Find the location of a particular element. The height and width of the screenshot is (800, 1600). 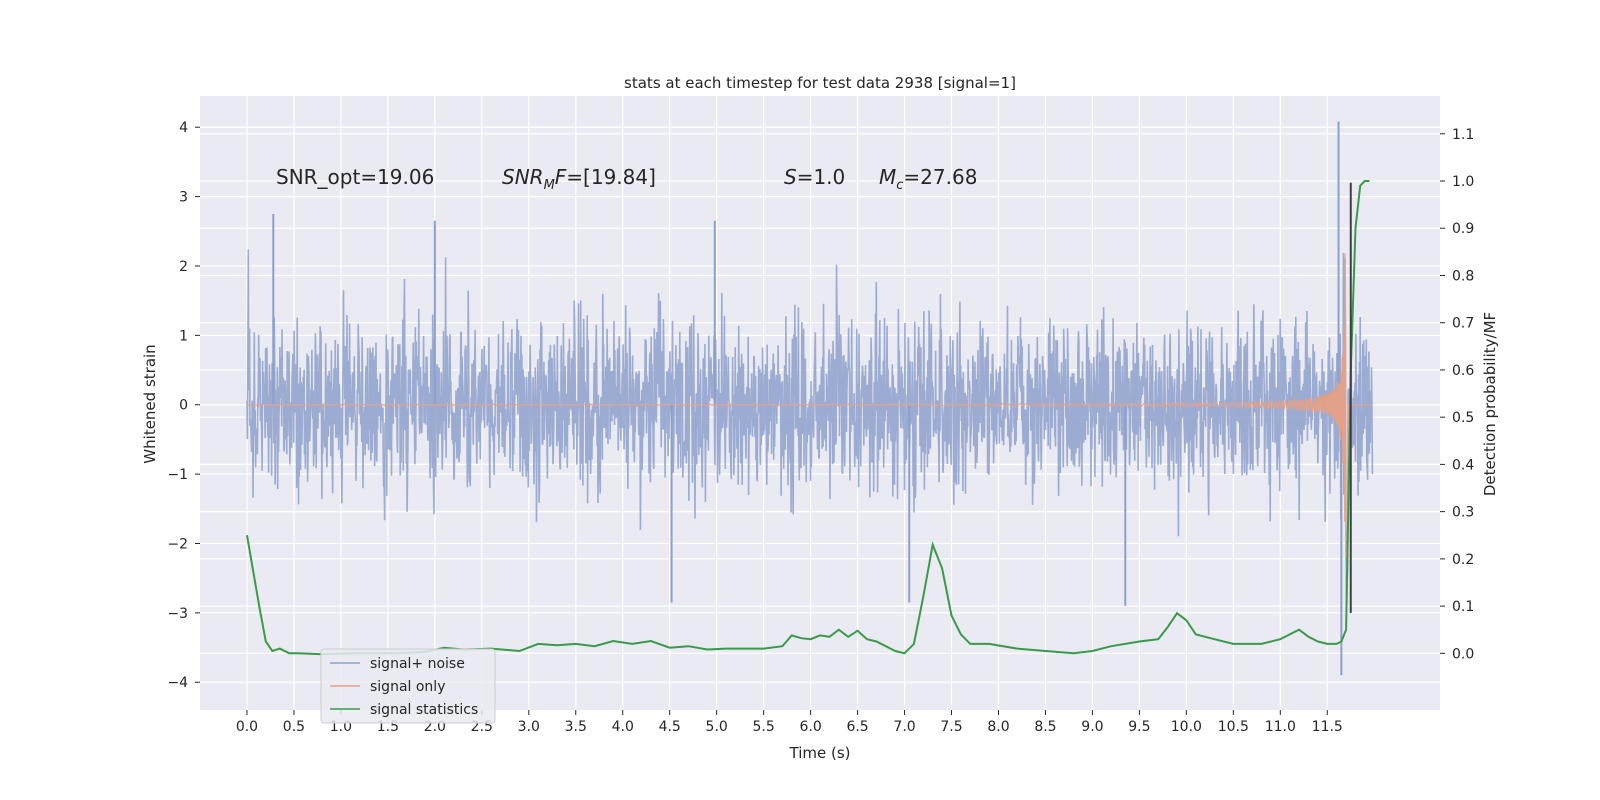

y-right-tick-label: 0.3 is located at coordinates (1463, 513).